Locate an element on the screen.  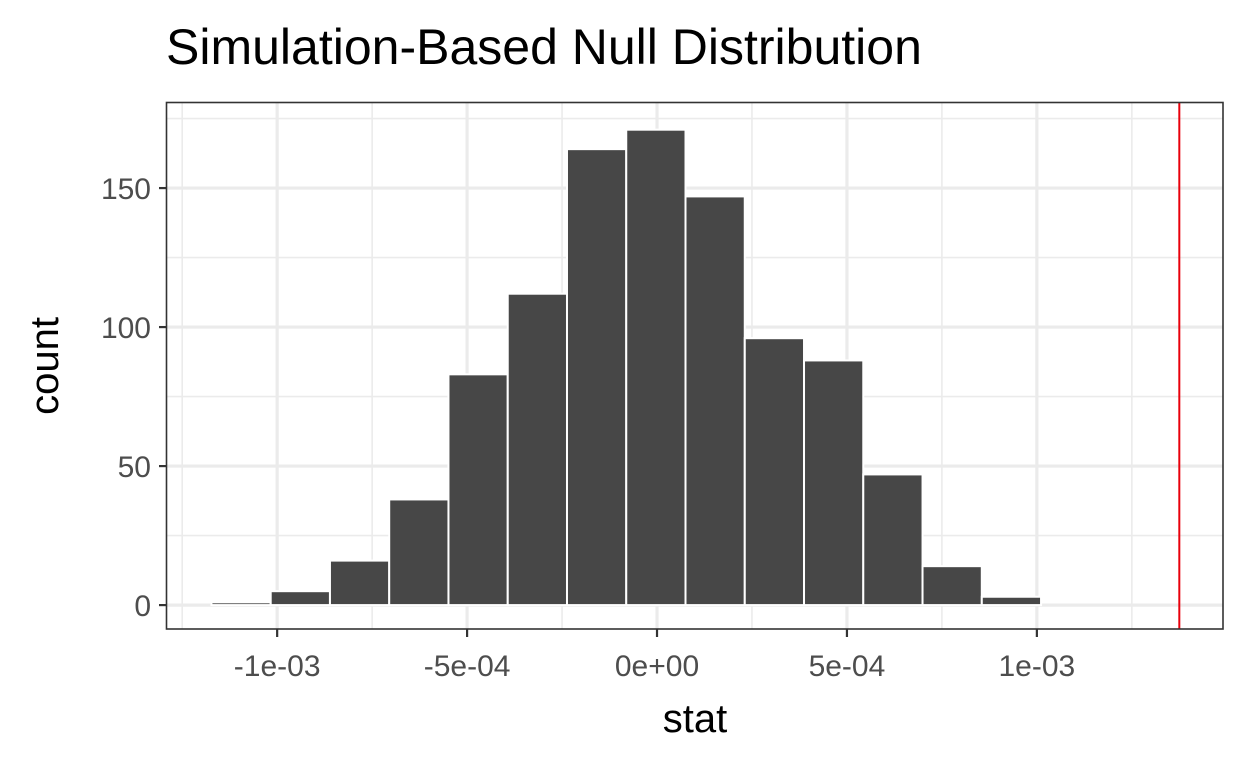
y-axis-title: count is located at coordinates (45, 366).